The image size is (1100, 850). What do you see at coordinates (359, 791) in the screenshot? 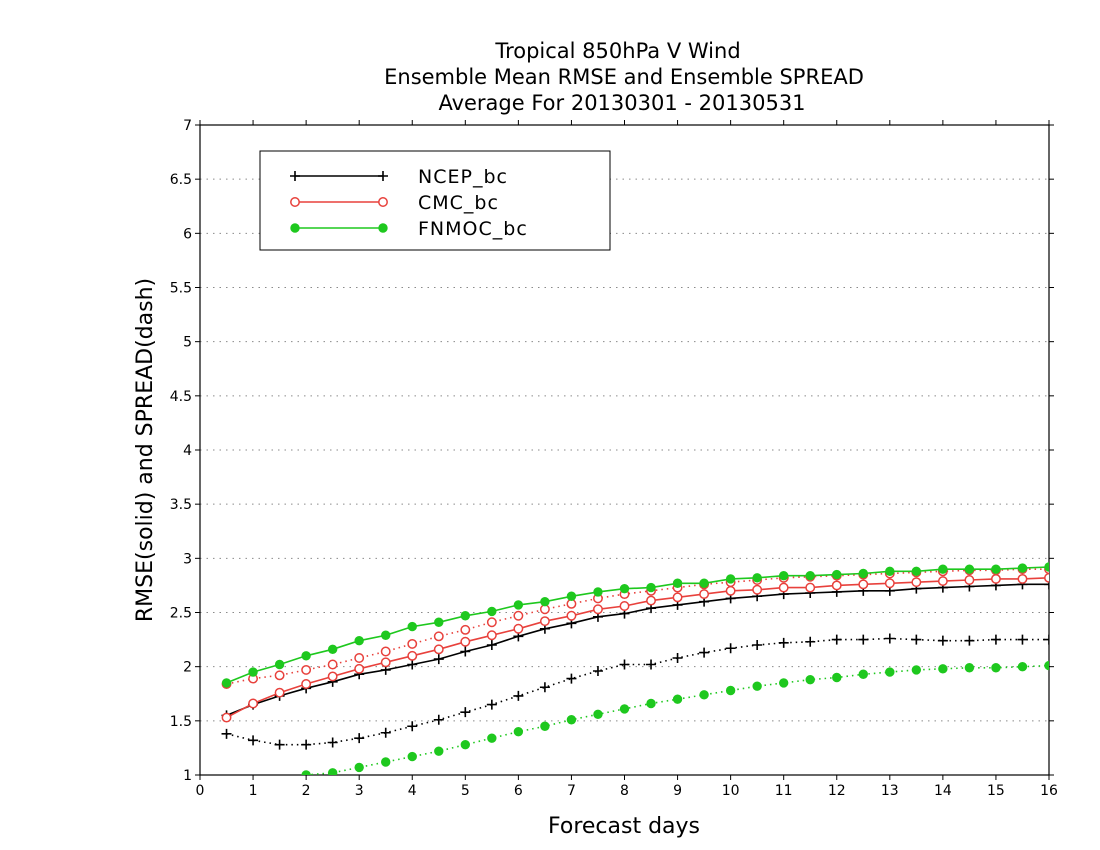
I see `x-tick-label: 3` at bounding box center [359, 791].